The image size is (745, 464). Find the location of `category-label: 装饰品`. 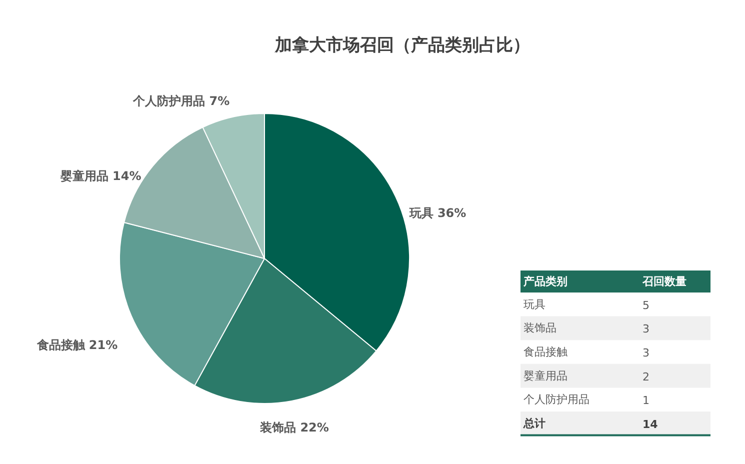

category-label: 装饰品 is located at coordinates (540, 328).